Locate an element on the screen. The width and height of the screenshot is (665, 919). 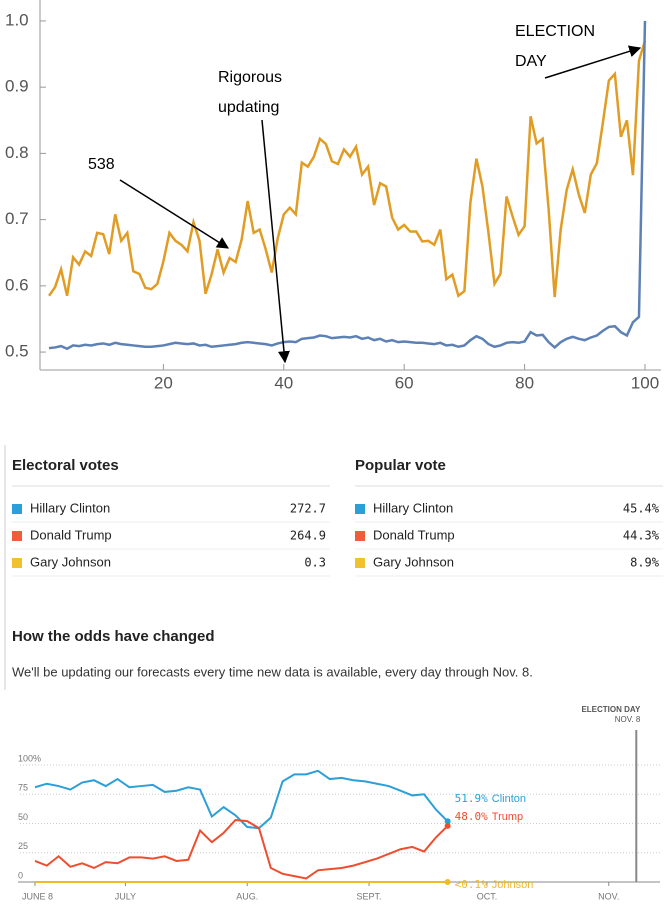
annotation: ELECTION is located at coordinates (555, 31).